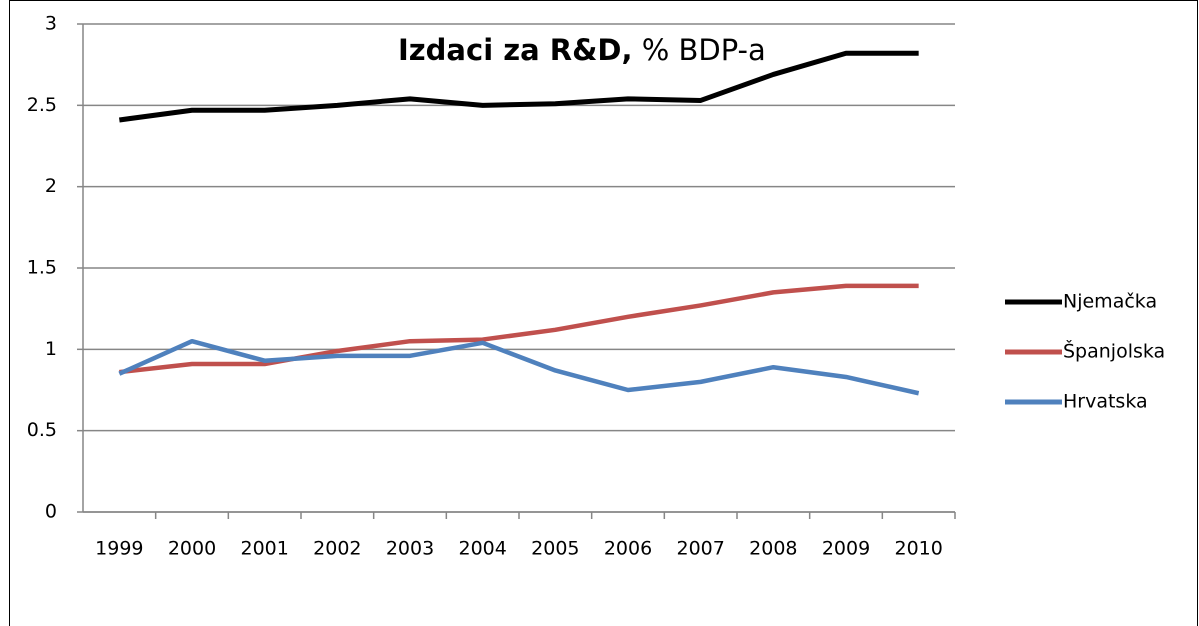 Image resolution: width=1199 pixels, height=626 pixels. Describe the element at coordinates (482, 549) in the screenshot. I see `x-tick-label: 2004` at that location.